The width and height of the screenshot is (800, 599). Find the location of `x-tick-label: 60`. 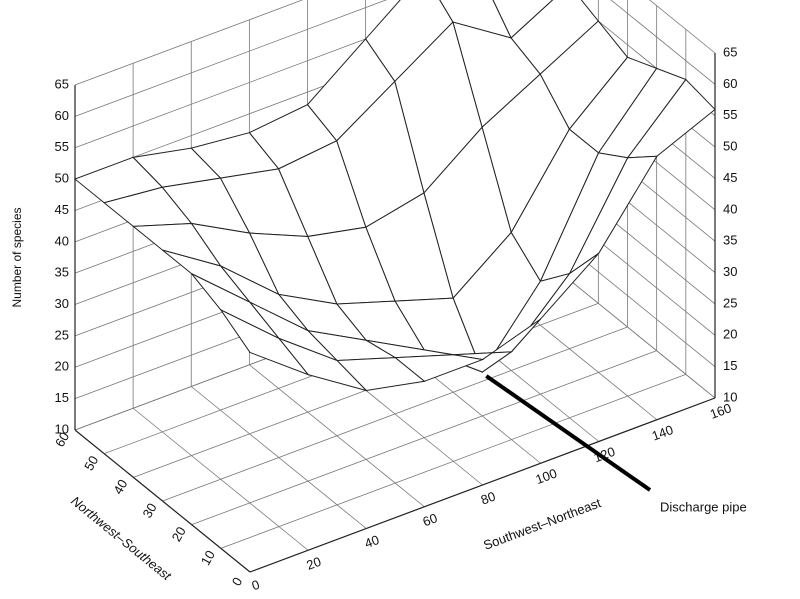

x-tick-label: 60 is located at coordinates (430, 519).